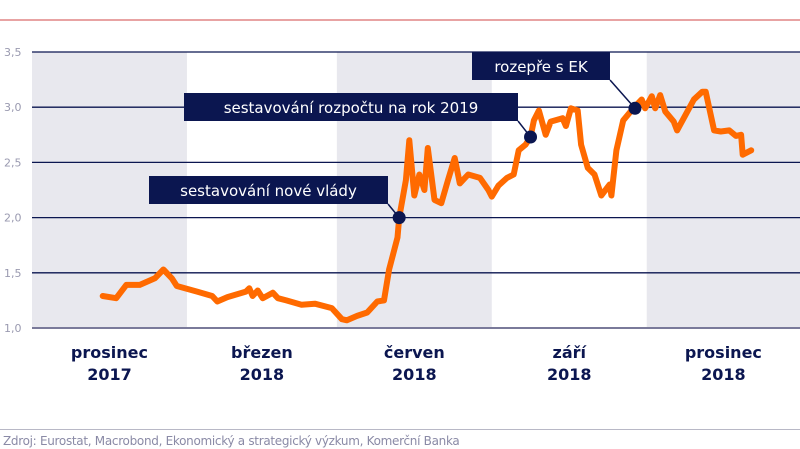  Describe the element at coordinates (262, 352) in the screenshot. I see `x-tick-label-month: březen` at that location.